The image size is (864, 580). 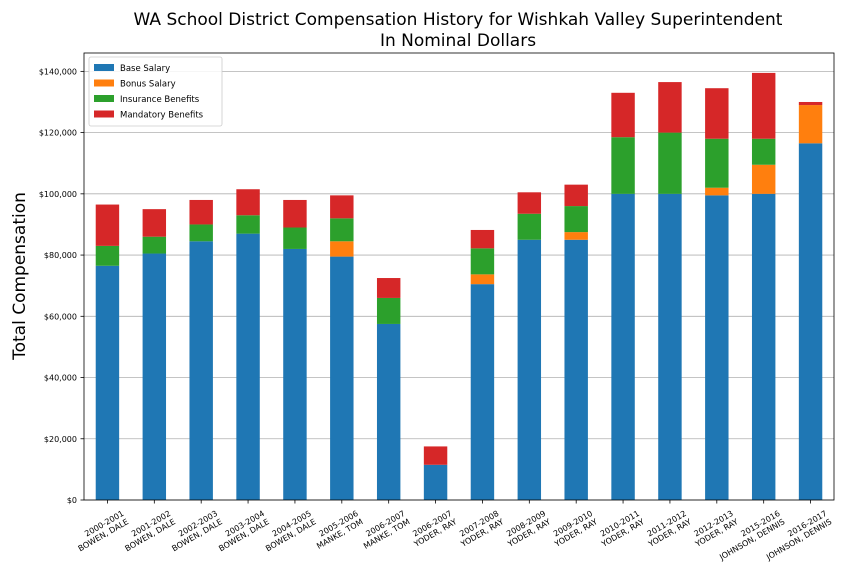 What do you see at coordinates (58, 71) in the screenshot?
I see `y-tick-label: $140,000` at bounding box center [58, 71].